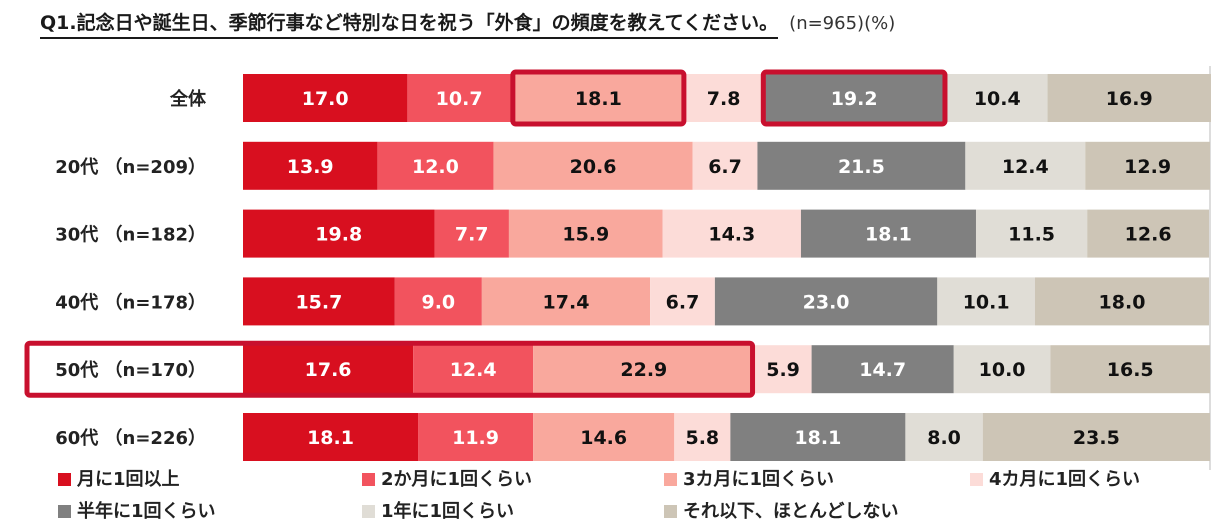  I want to click on category-label: 全体, so click(188, 99).